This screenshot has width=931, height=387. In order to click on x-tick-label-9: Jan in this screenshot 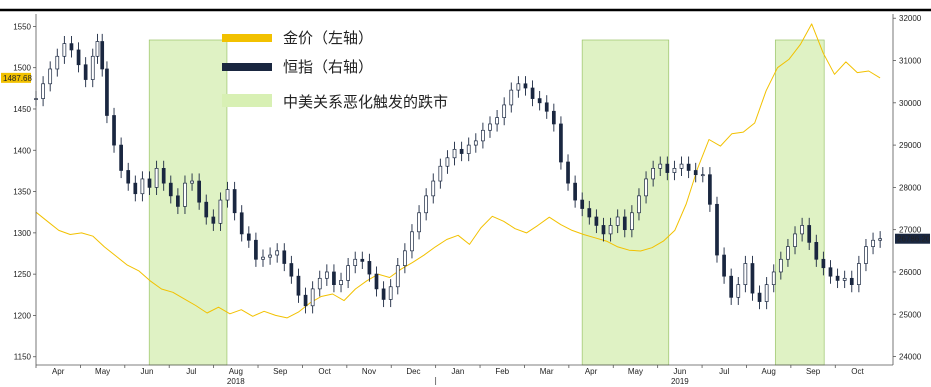, I will do `click(457, 371)`.